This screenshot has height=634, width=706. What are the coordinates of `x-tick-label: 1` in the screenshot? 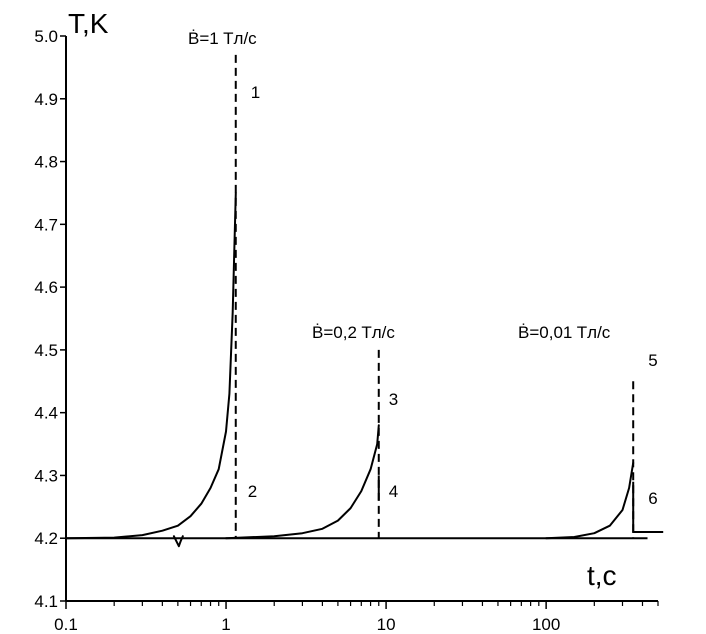 It's located at (225, 624).